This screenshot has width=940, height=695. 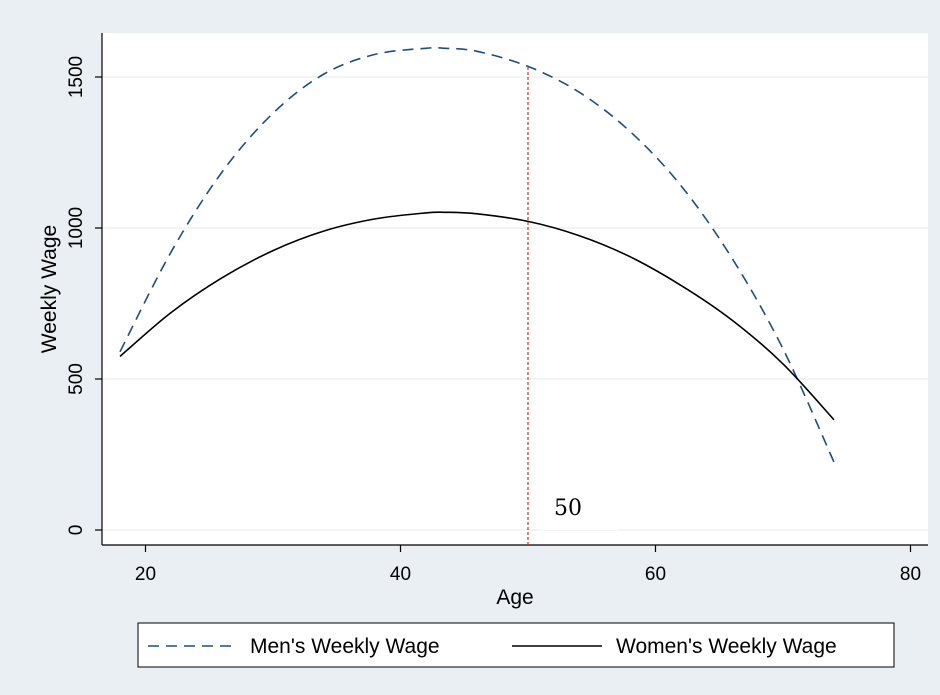 What do you see at coordinates (76, 530) in the screenshot?
I see `y-tick-label-0: 0` at bounding box center [76, 530].